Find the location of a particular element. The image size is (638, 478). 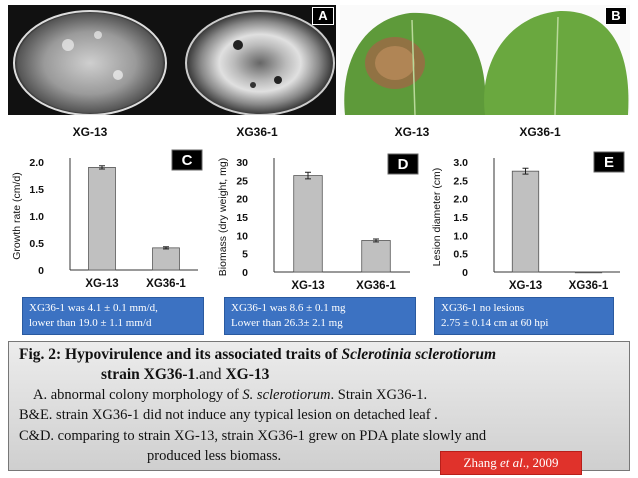

photo-detached-leaves: B is located at coordinates (485, 60).